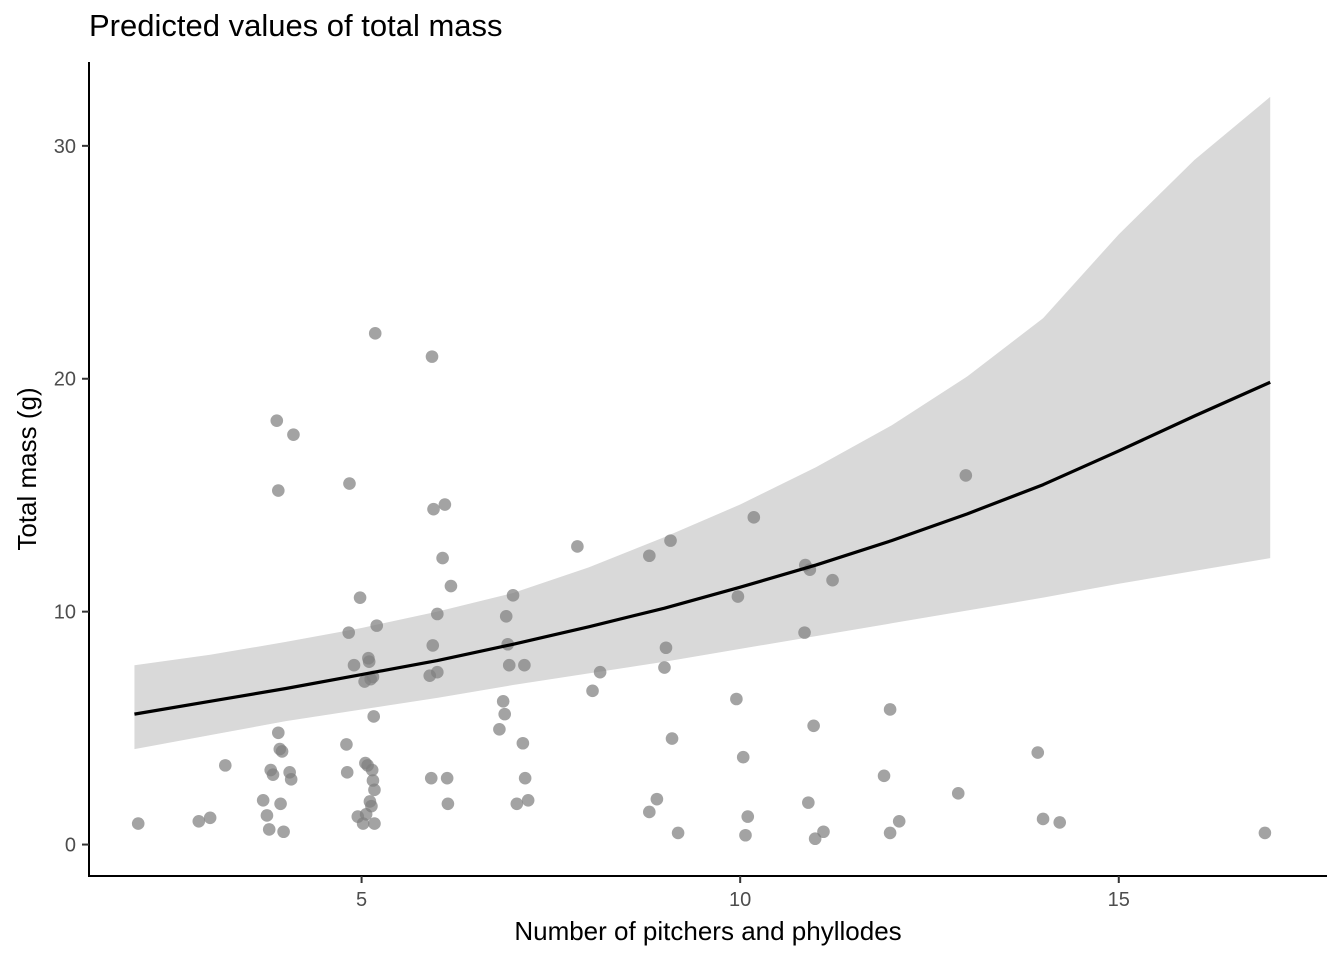 This screenshot has height=960, width=1344. Describe the element at coordinates (740, 900) in the screenshot. I see `x-tick-label: 10` at that location.